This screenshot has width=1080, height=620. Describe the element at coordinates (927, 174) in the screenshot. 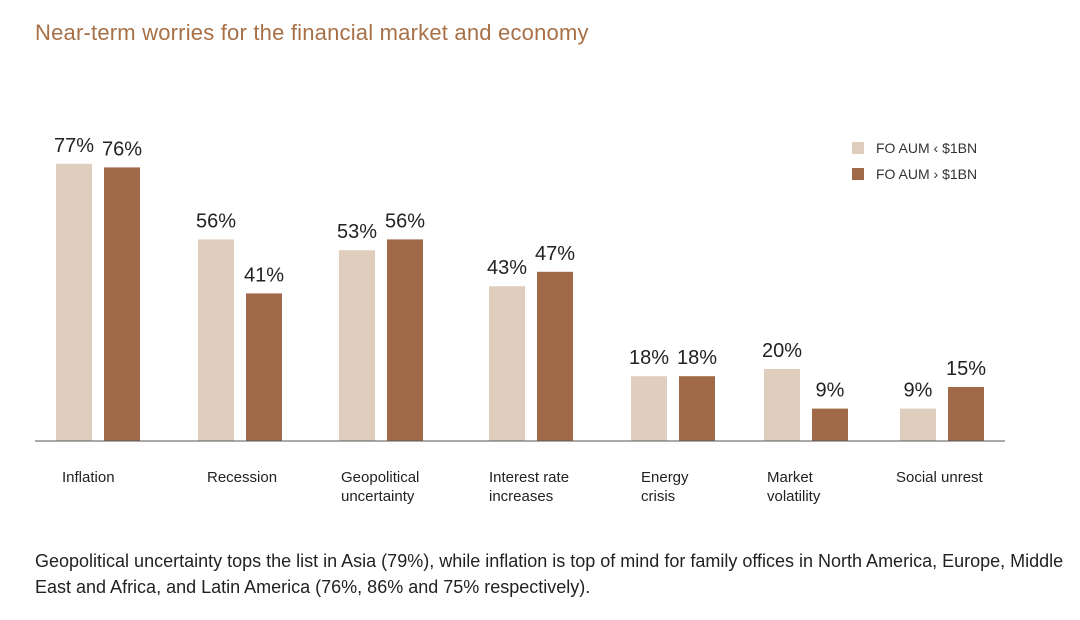

I see `legend-label-series2: FO AUM › $1BN` at that location.